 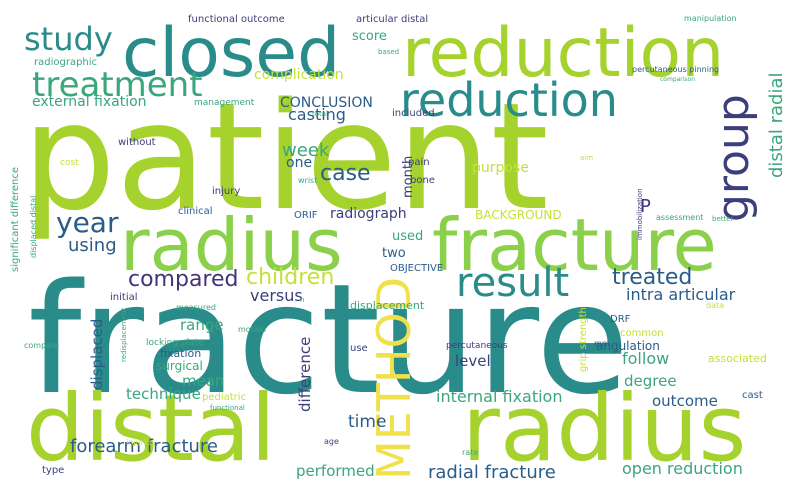 What do you see at coordinates (500, 168) in the screenshot?
I see `word-purpose: purpose` at bounding box center [500, 168].